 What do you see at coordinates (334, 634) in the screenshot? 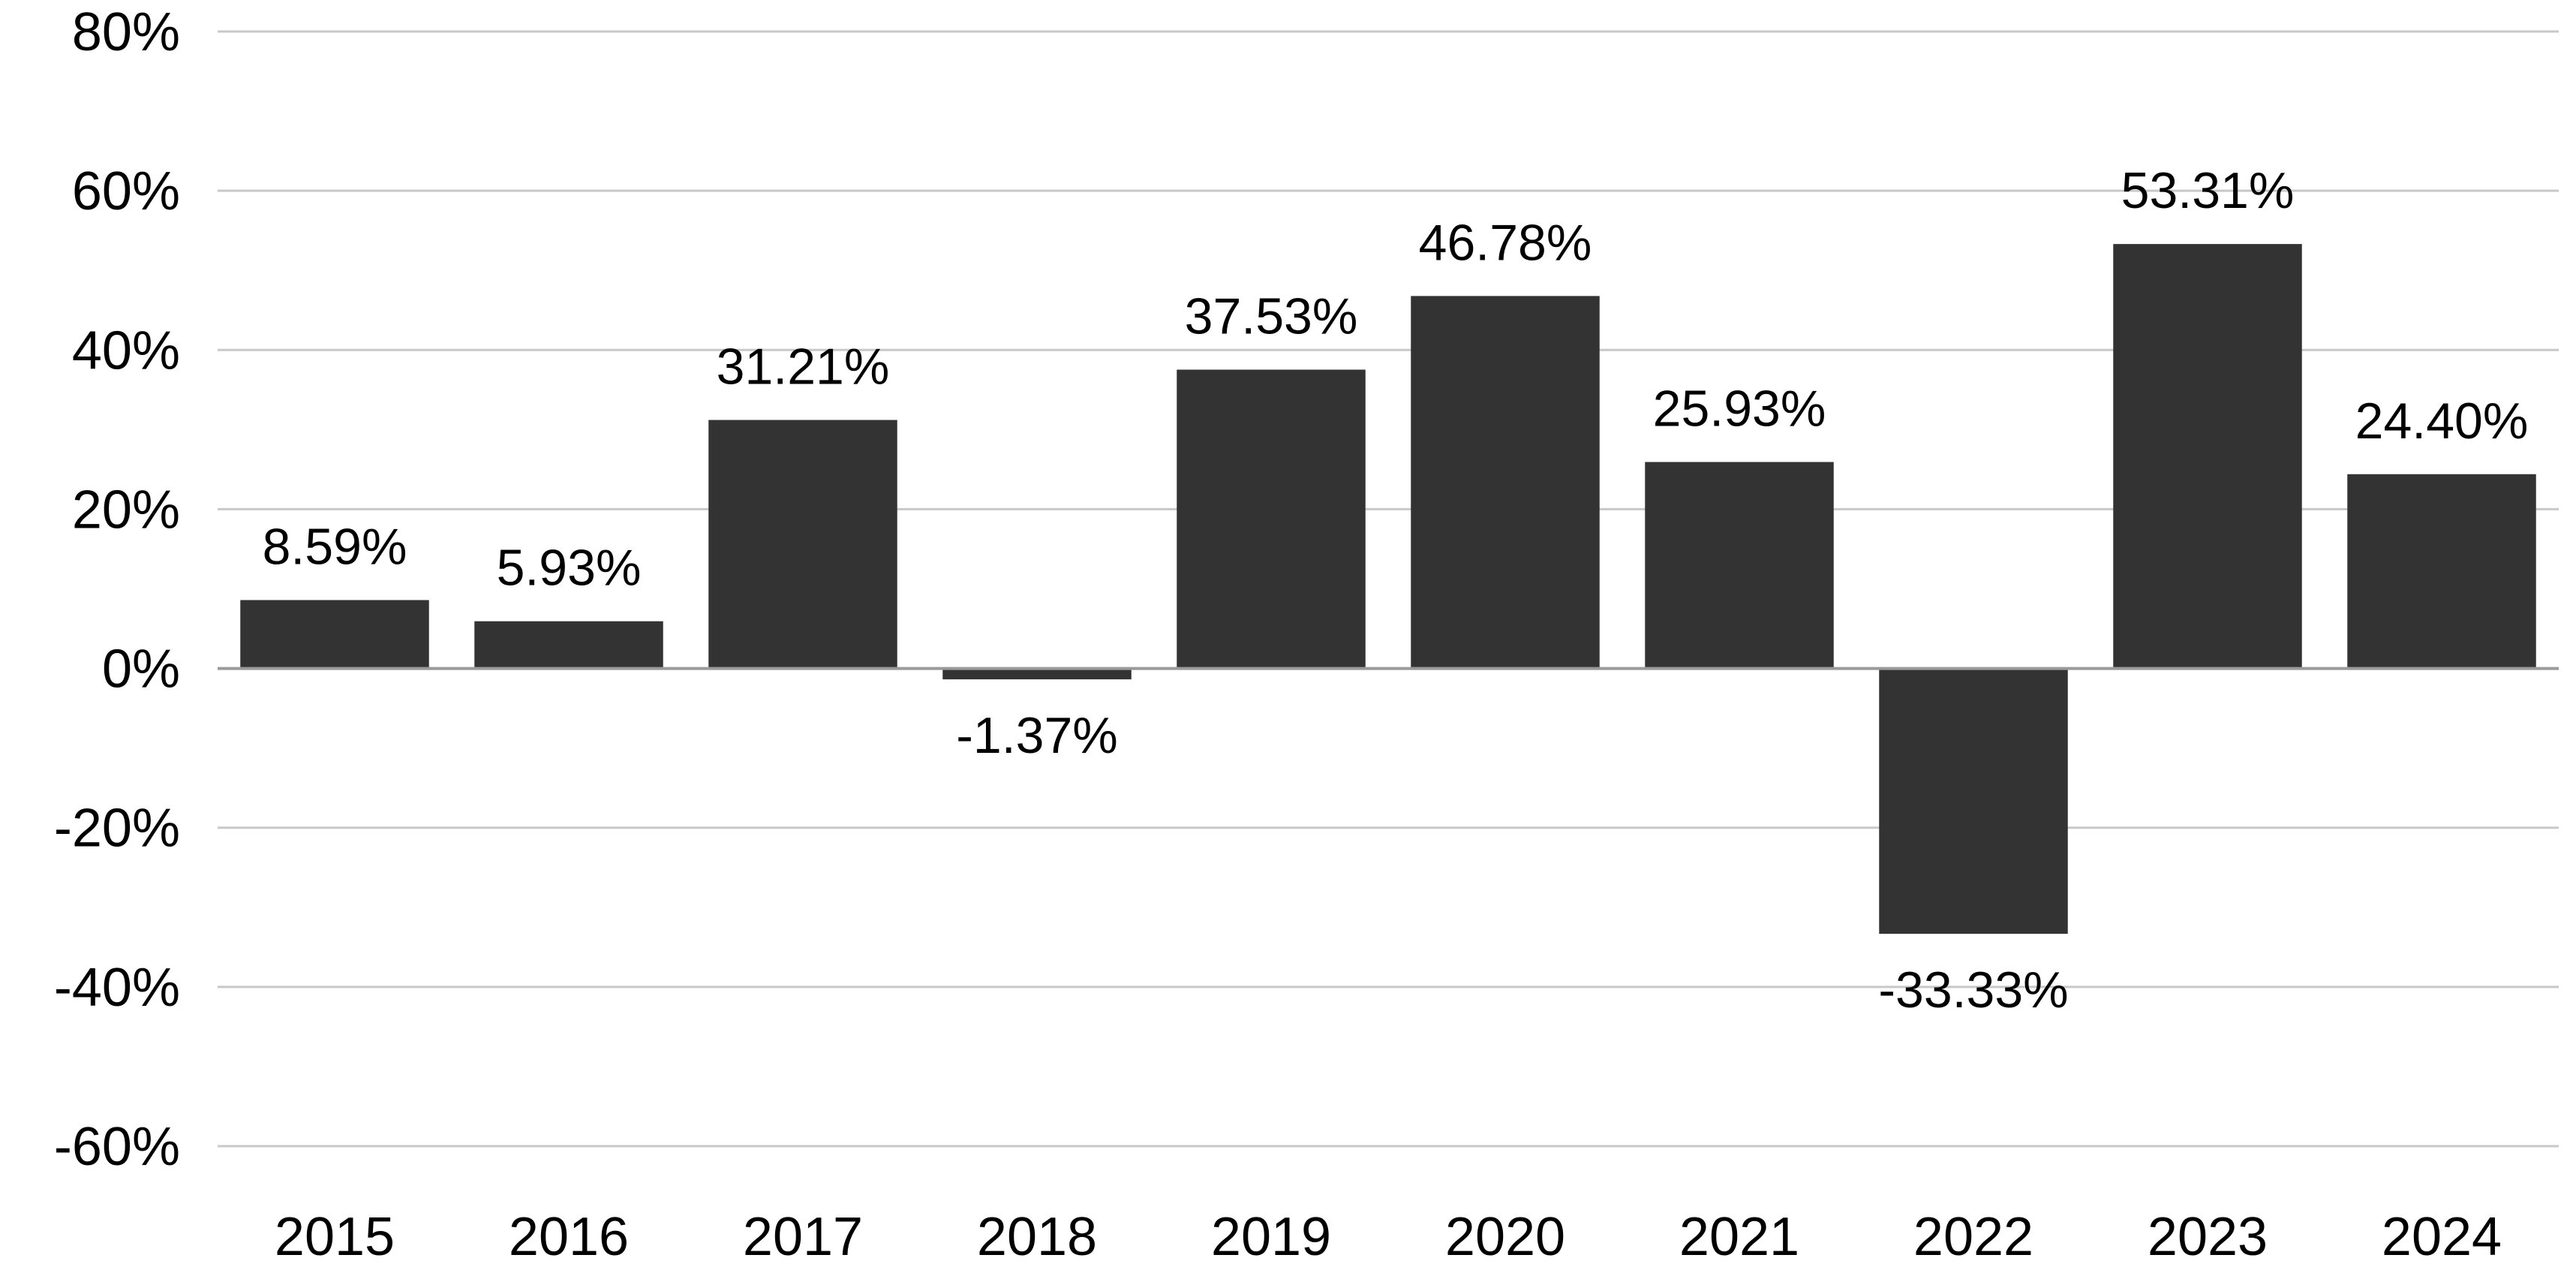
I see `bar-2015` at bounding box center [334, 634].